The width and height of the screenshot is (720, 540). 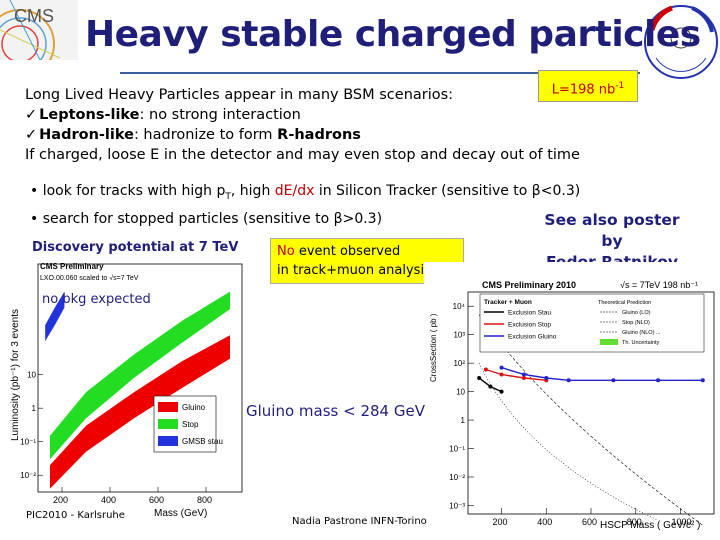 What do you see at coordinates (202, 441) in the screenshot?
I see `chart1-legend-label: GMSB stau` at bounding box center [202, 441].